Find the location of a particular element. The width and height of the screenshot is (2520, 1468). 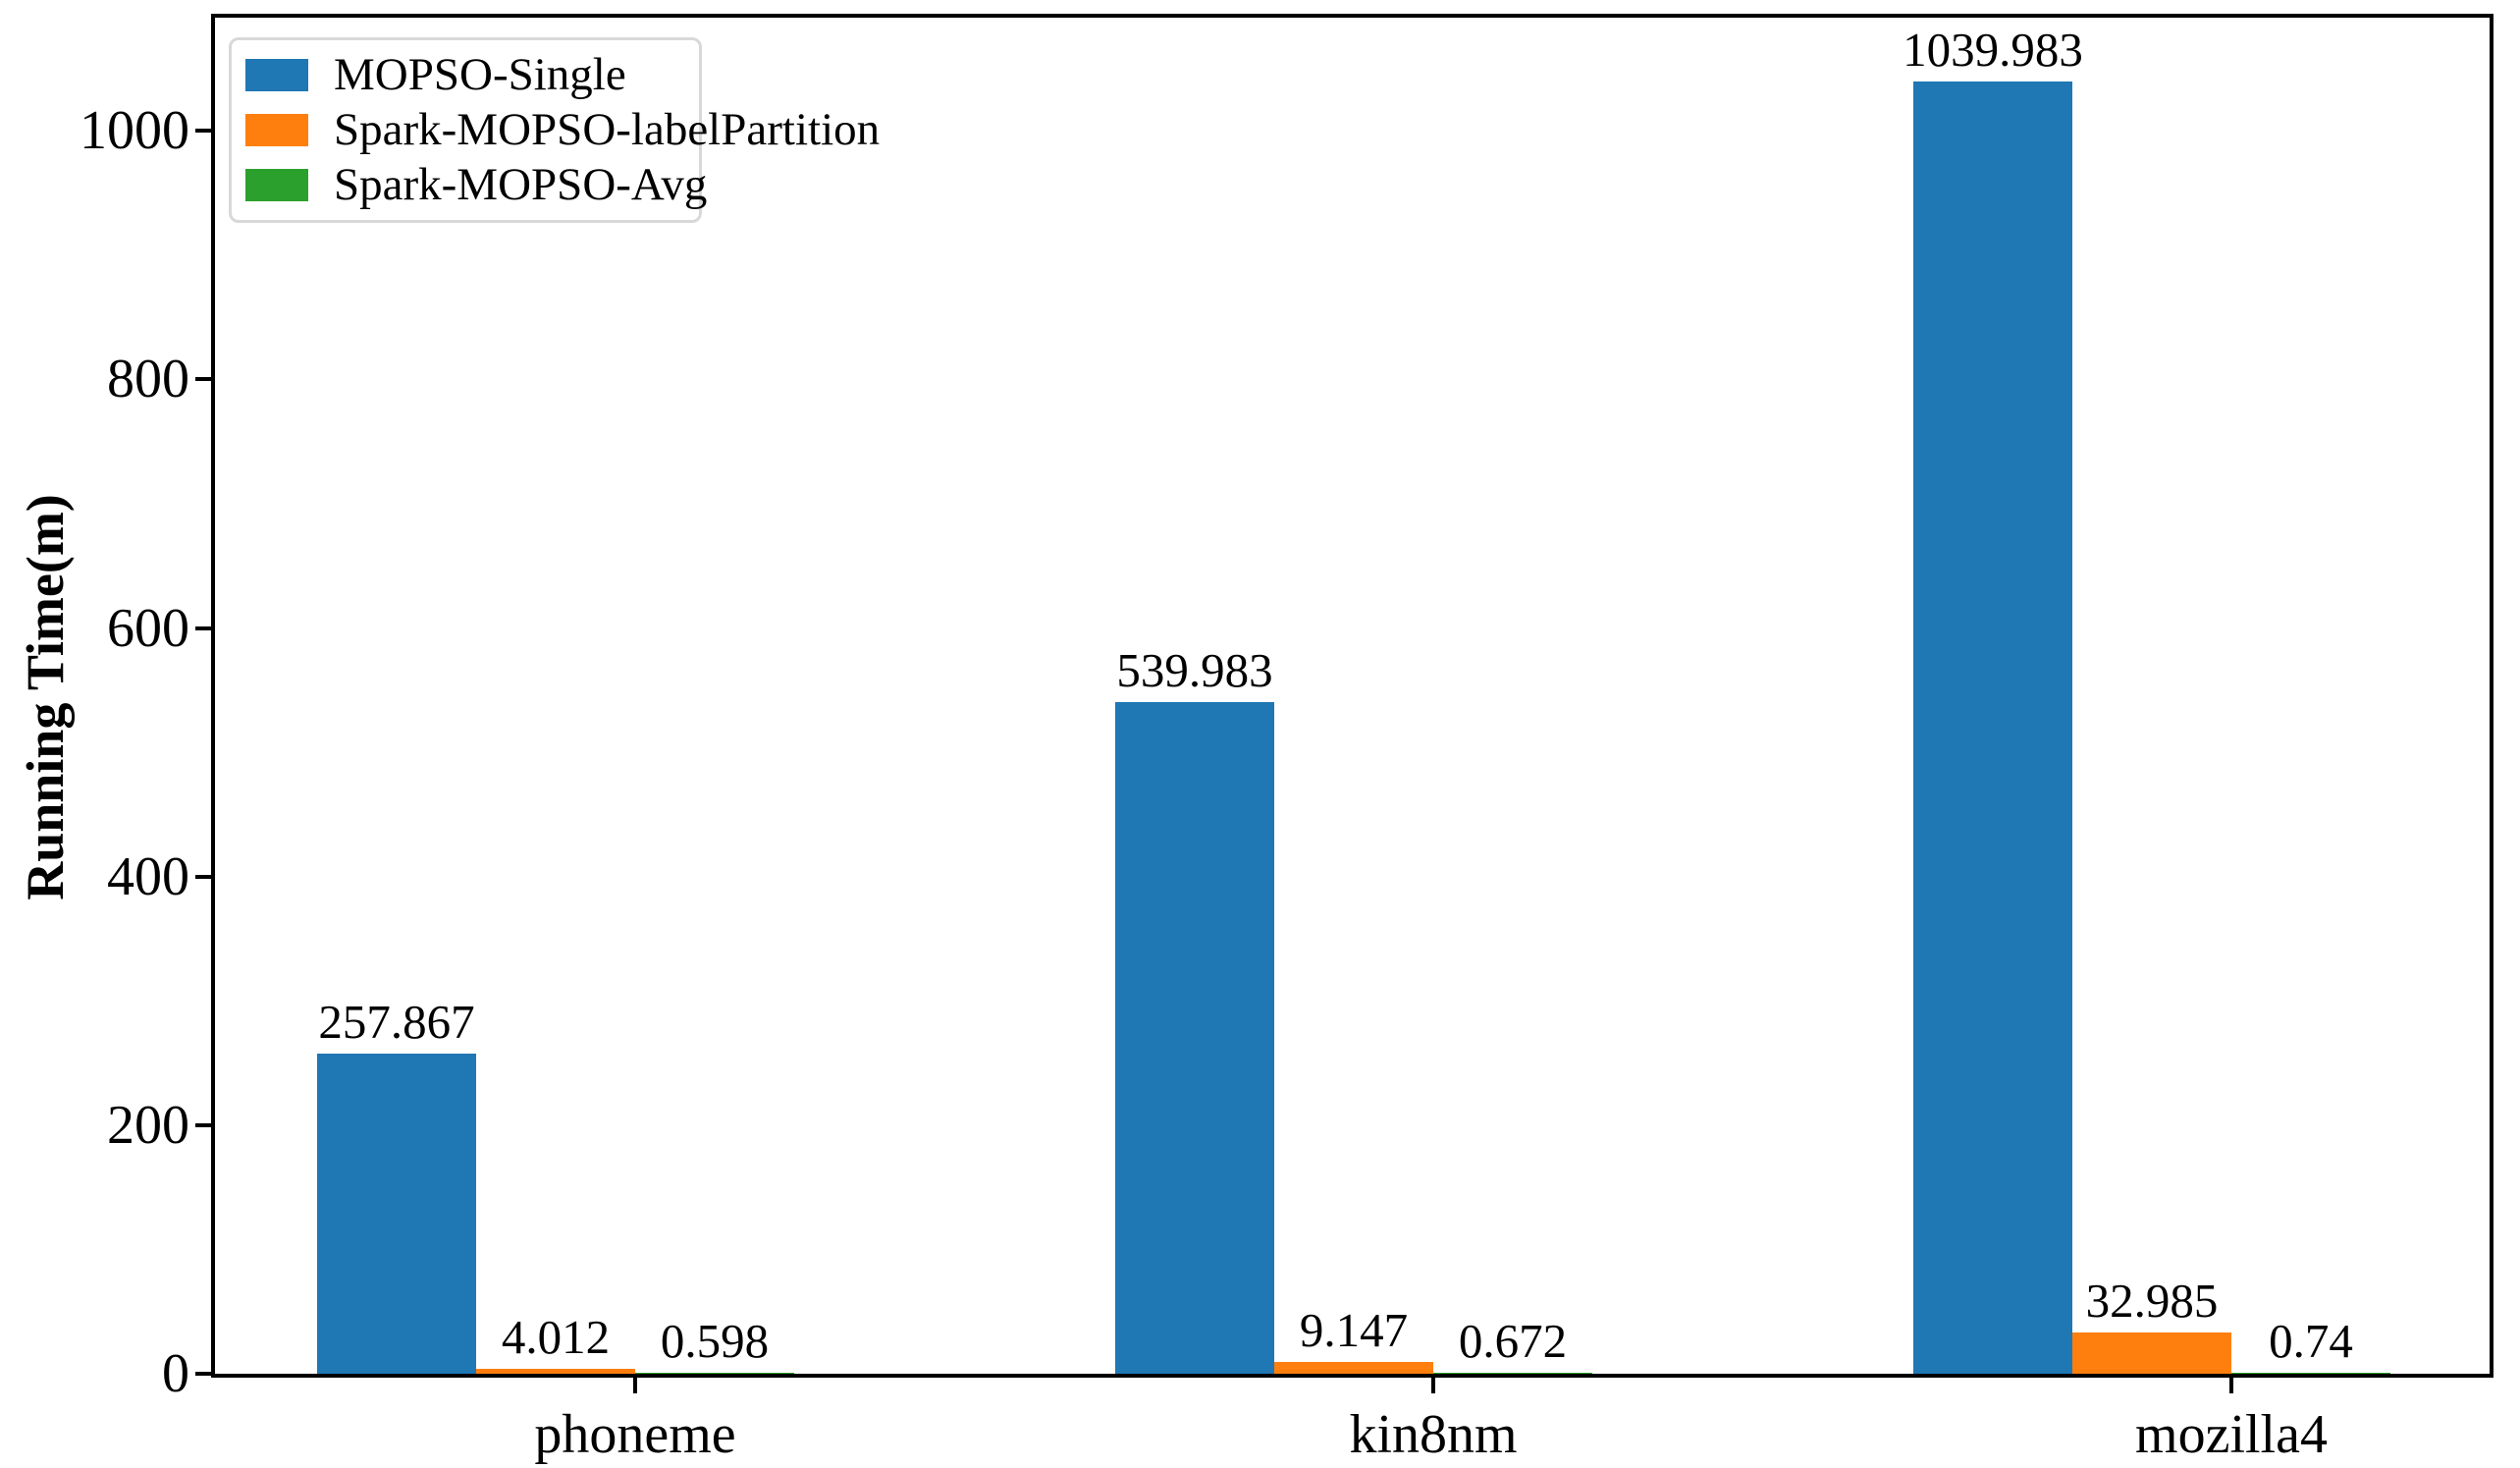

value-label-Spark-MOPSO-Avg-kin8nm: 0.672 is located at coordinates (1513, 1341).